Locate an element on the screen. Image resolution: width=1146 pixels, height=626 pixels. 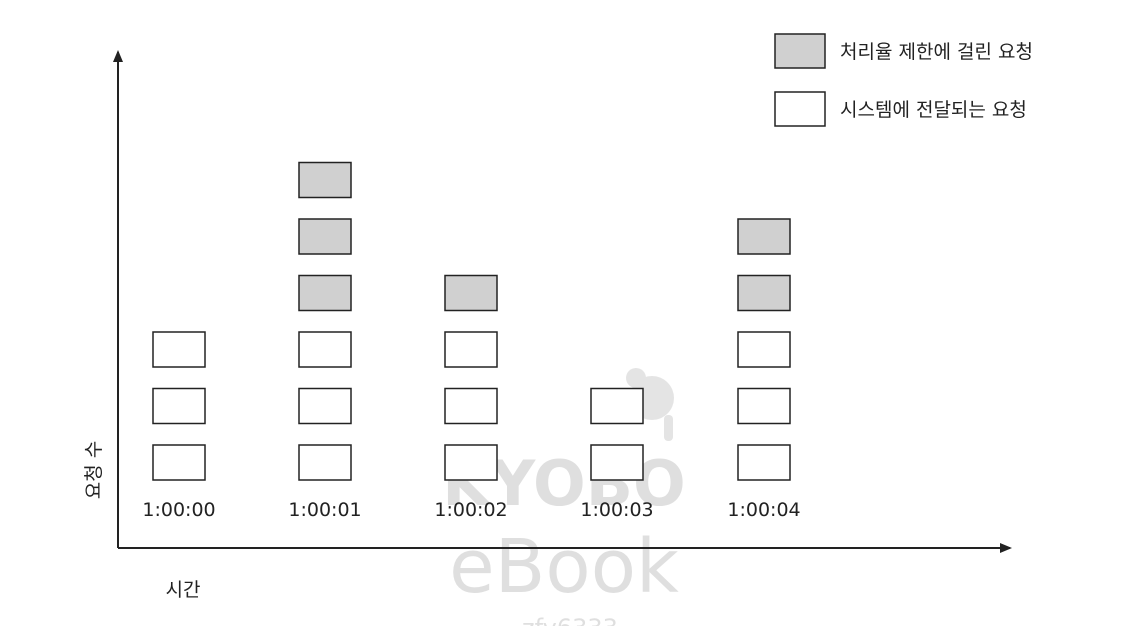
y-axis-label: 요청 수 is located at coordinates (94, 470).